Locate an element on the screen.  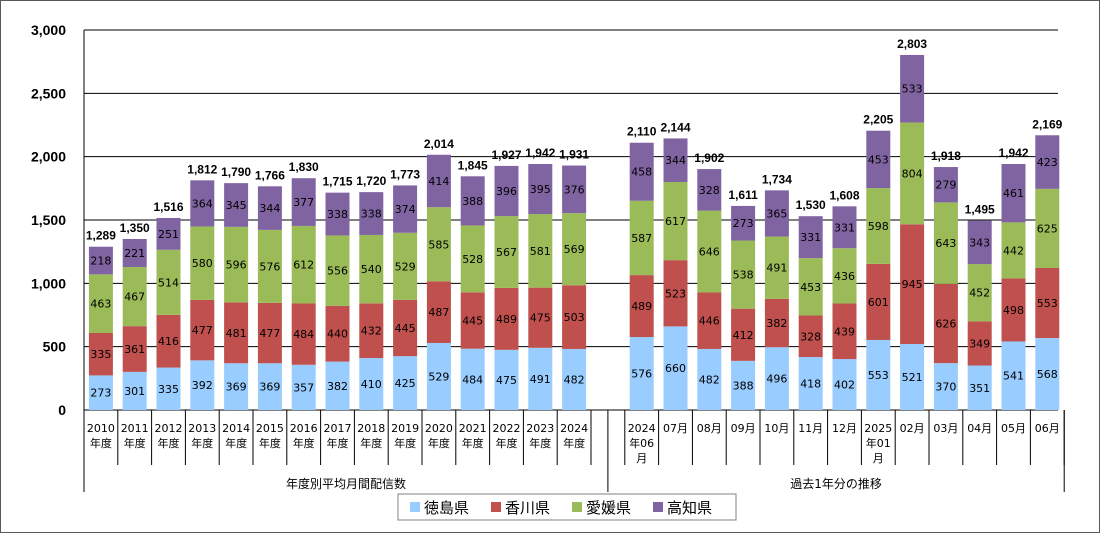
data-label: 335 is located at coordinates (168, 389).